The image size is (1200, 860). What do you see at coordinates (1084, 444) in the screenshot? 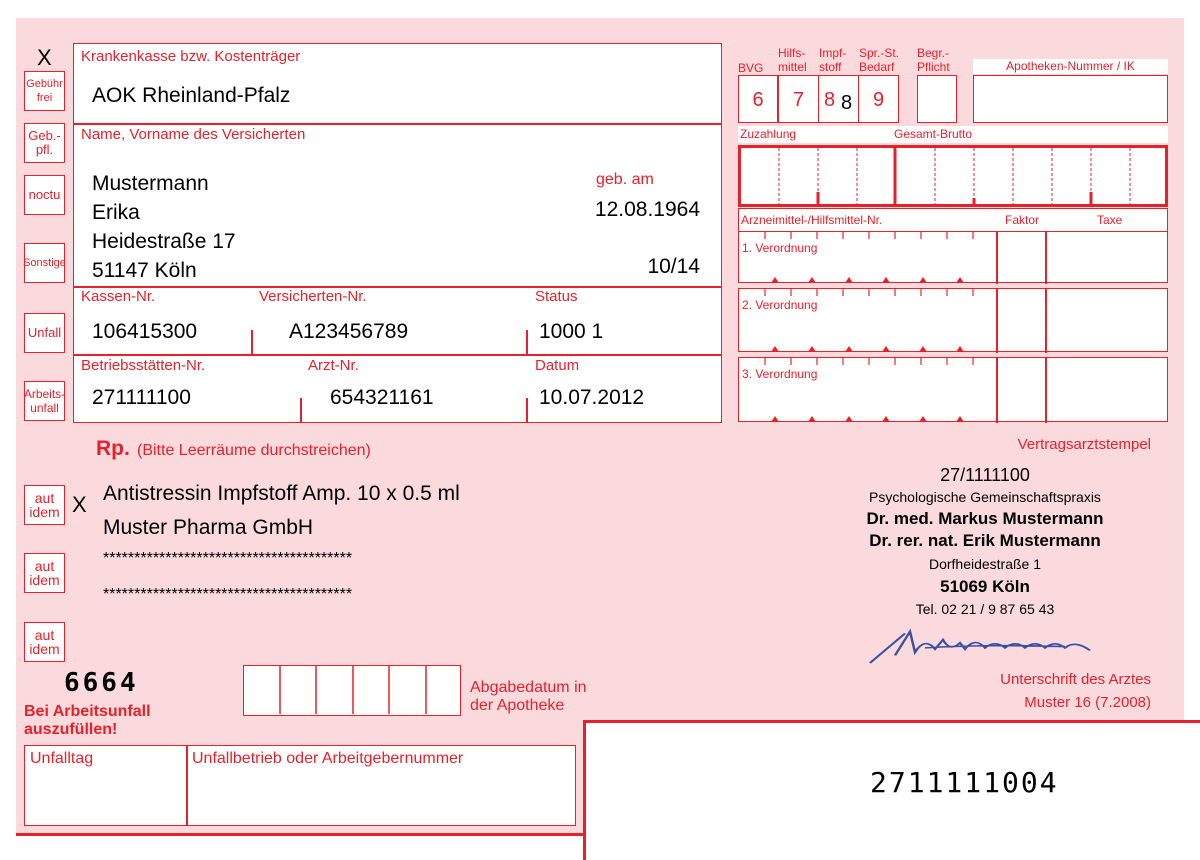
I see `stamp-label: Vertragsarztstempel` at bounding box center [1084, 444].